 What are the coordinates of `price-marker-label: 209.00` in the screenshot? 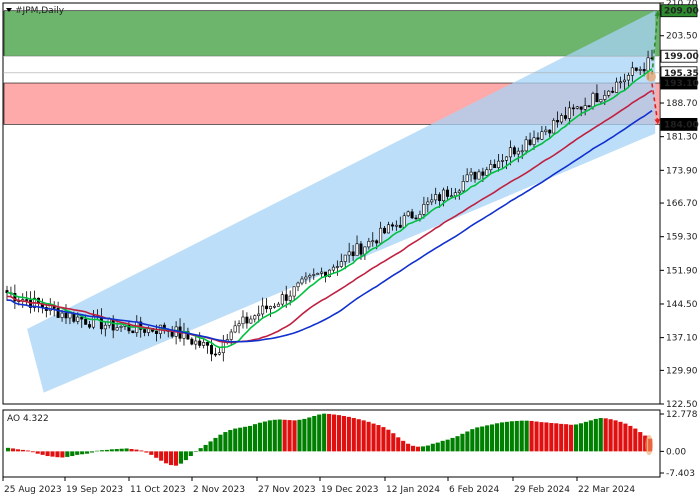 It's located at (681, 12).